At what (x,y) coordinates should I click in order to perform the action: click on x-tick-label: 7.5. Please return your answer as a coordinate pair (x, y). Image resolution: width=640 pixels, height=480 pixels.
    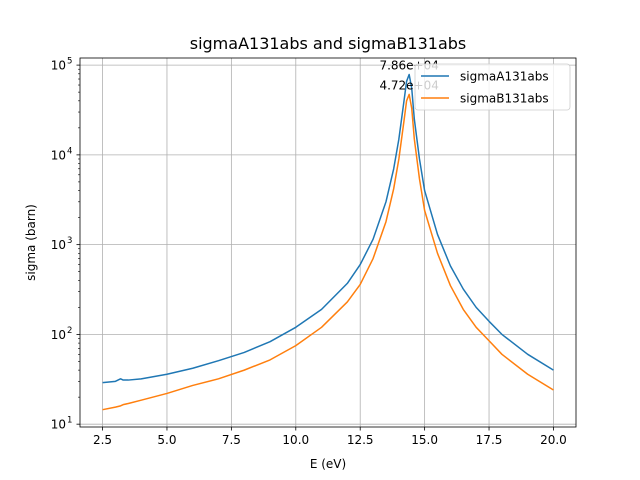
    Looking at the image, I should click on (231, 440).